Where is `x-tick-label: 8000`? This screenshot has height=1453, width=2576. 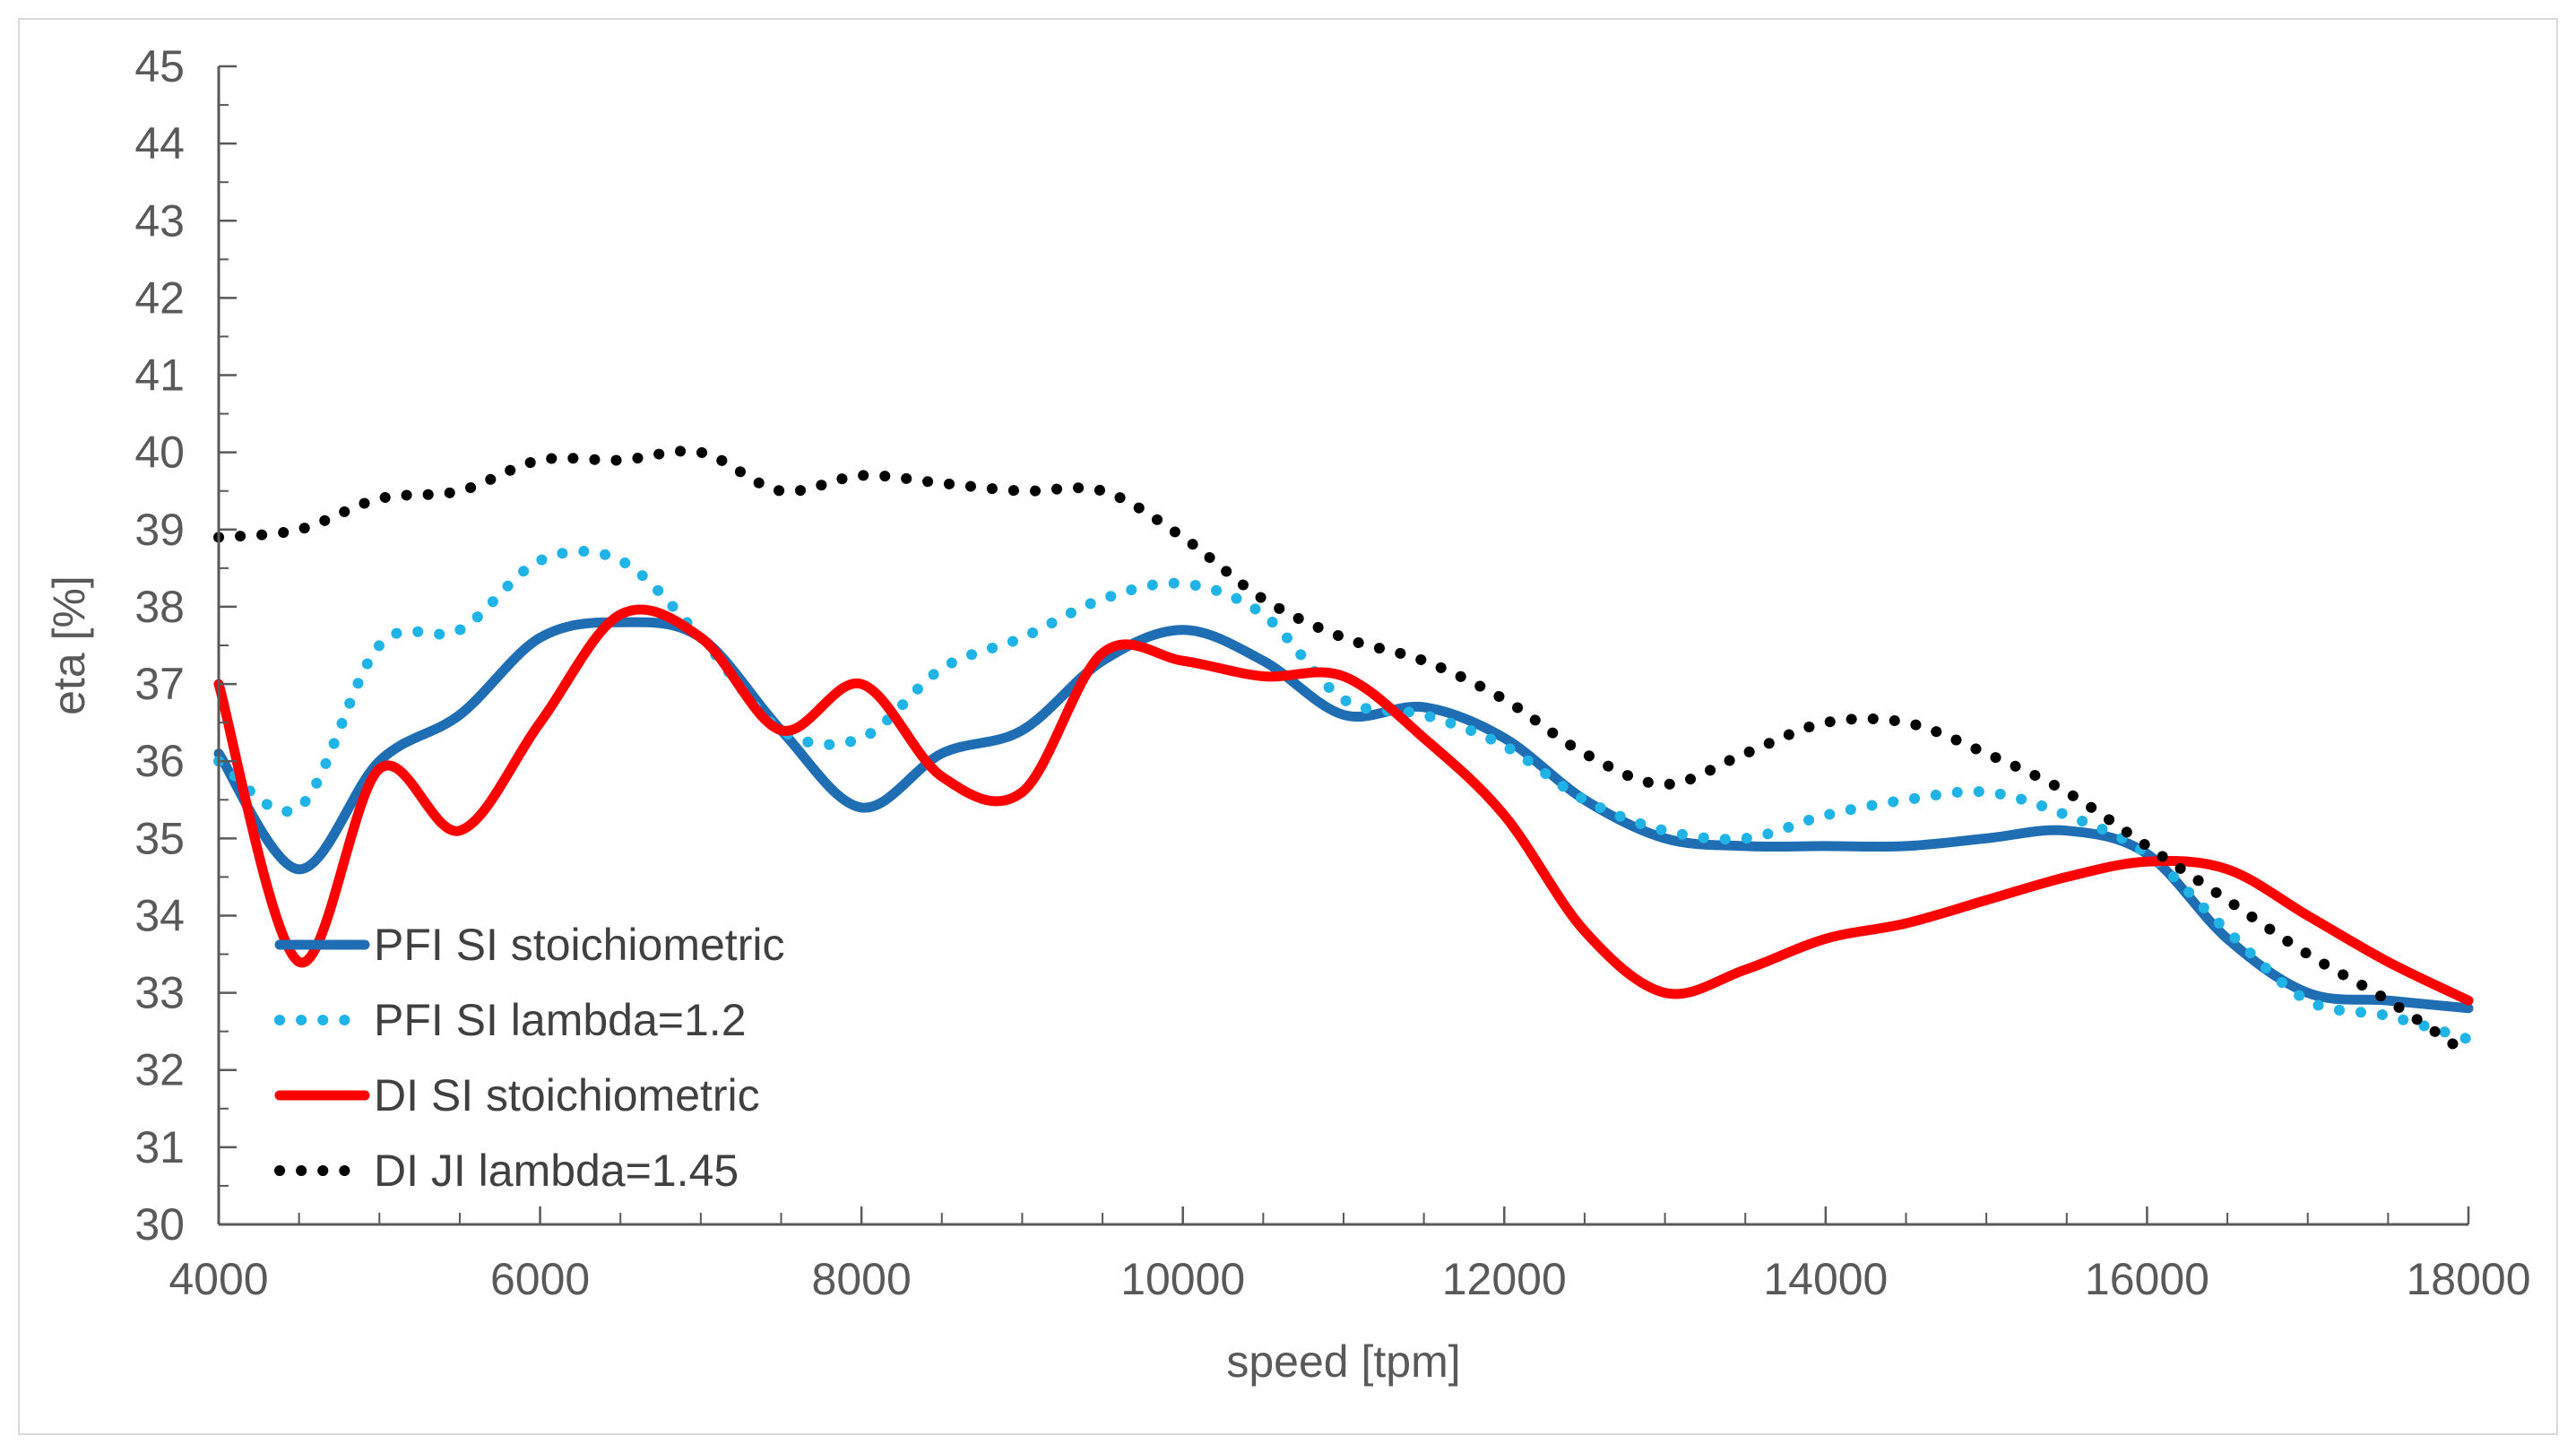
x-tick-label: 8000 is located at coordinates (862, 1279).